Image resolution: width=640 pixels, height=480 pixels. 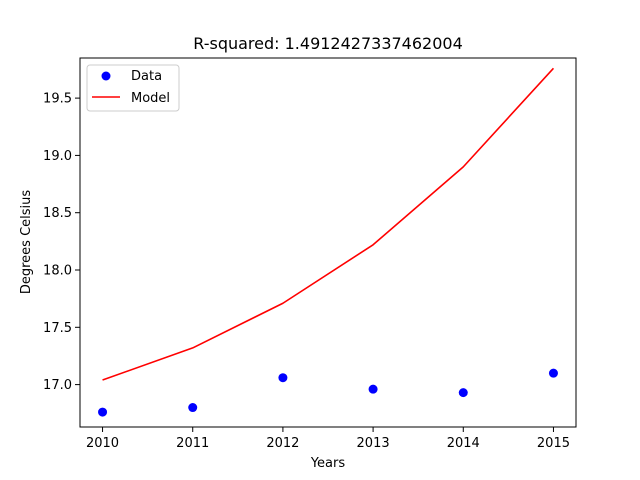 What do you see at coordinates (463, 443) in the screenshot?
I see `x-tick-label: 2014` at bounding box center [463, 443].